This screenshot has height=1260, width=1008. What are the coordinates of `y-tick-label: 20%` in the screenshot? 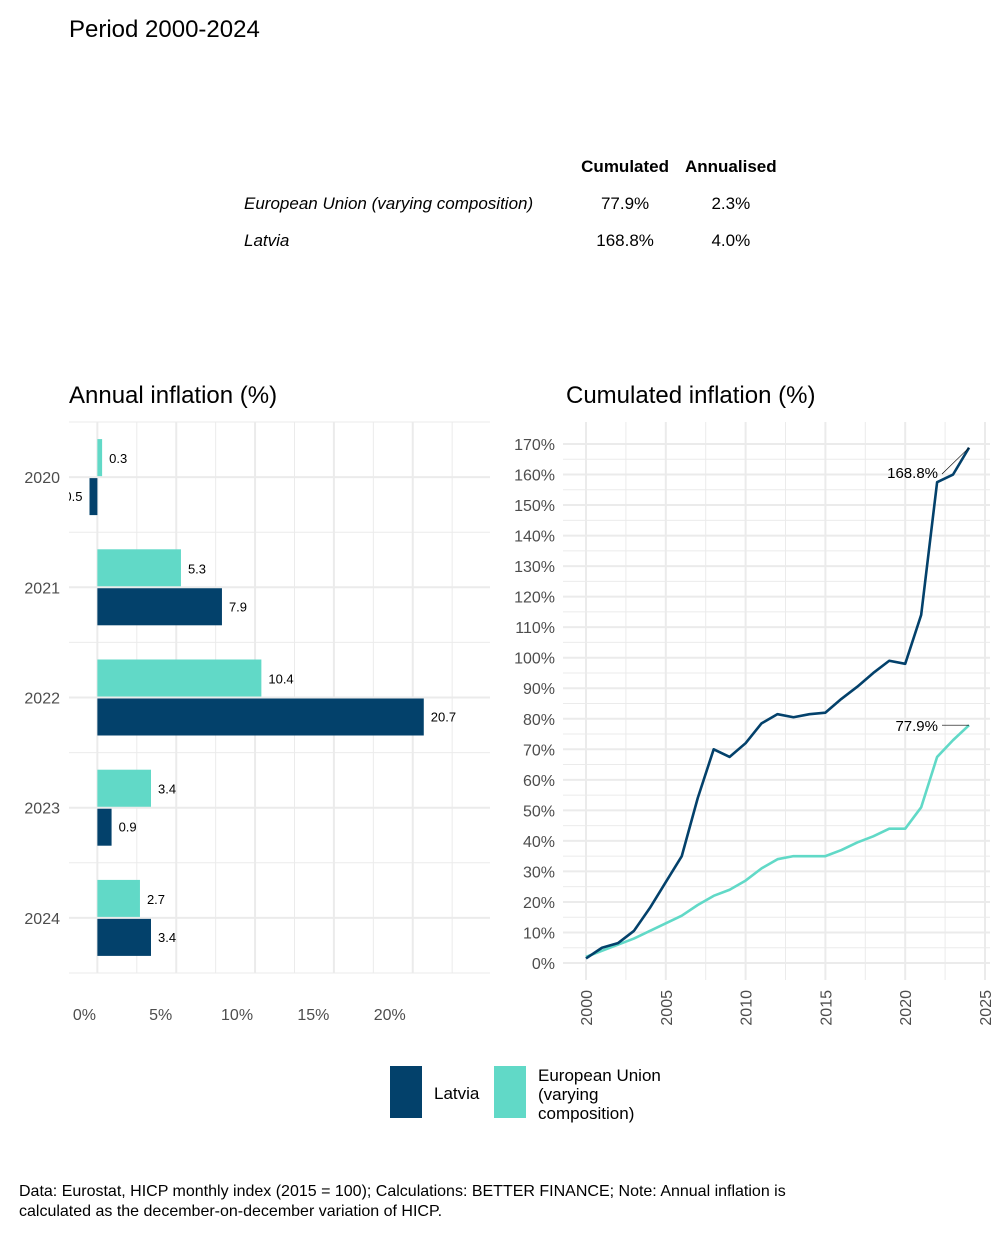 It's located at (539, 903).